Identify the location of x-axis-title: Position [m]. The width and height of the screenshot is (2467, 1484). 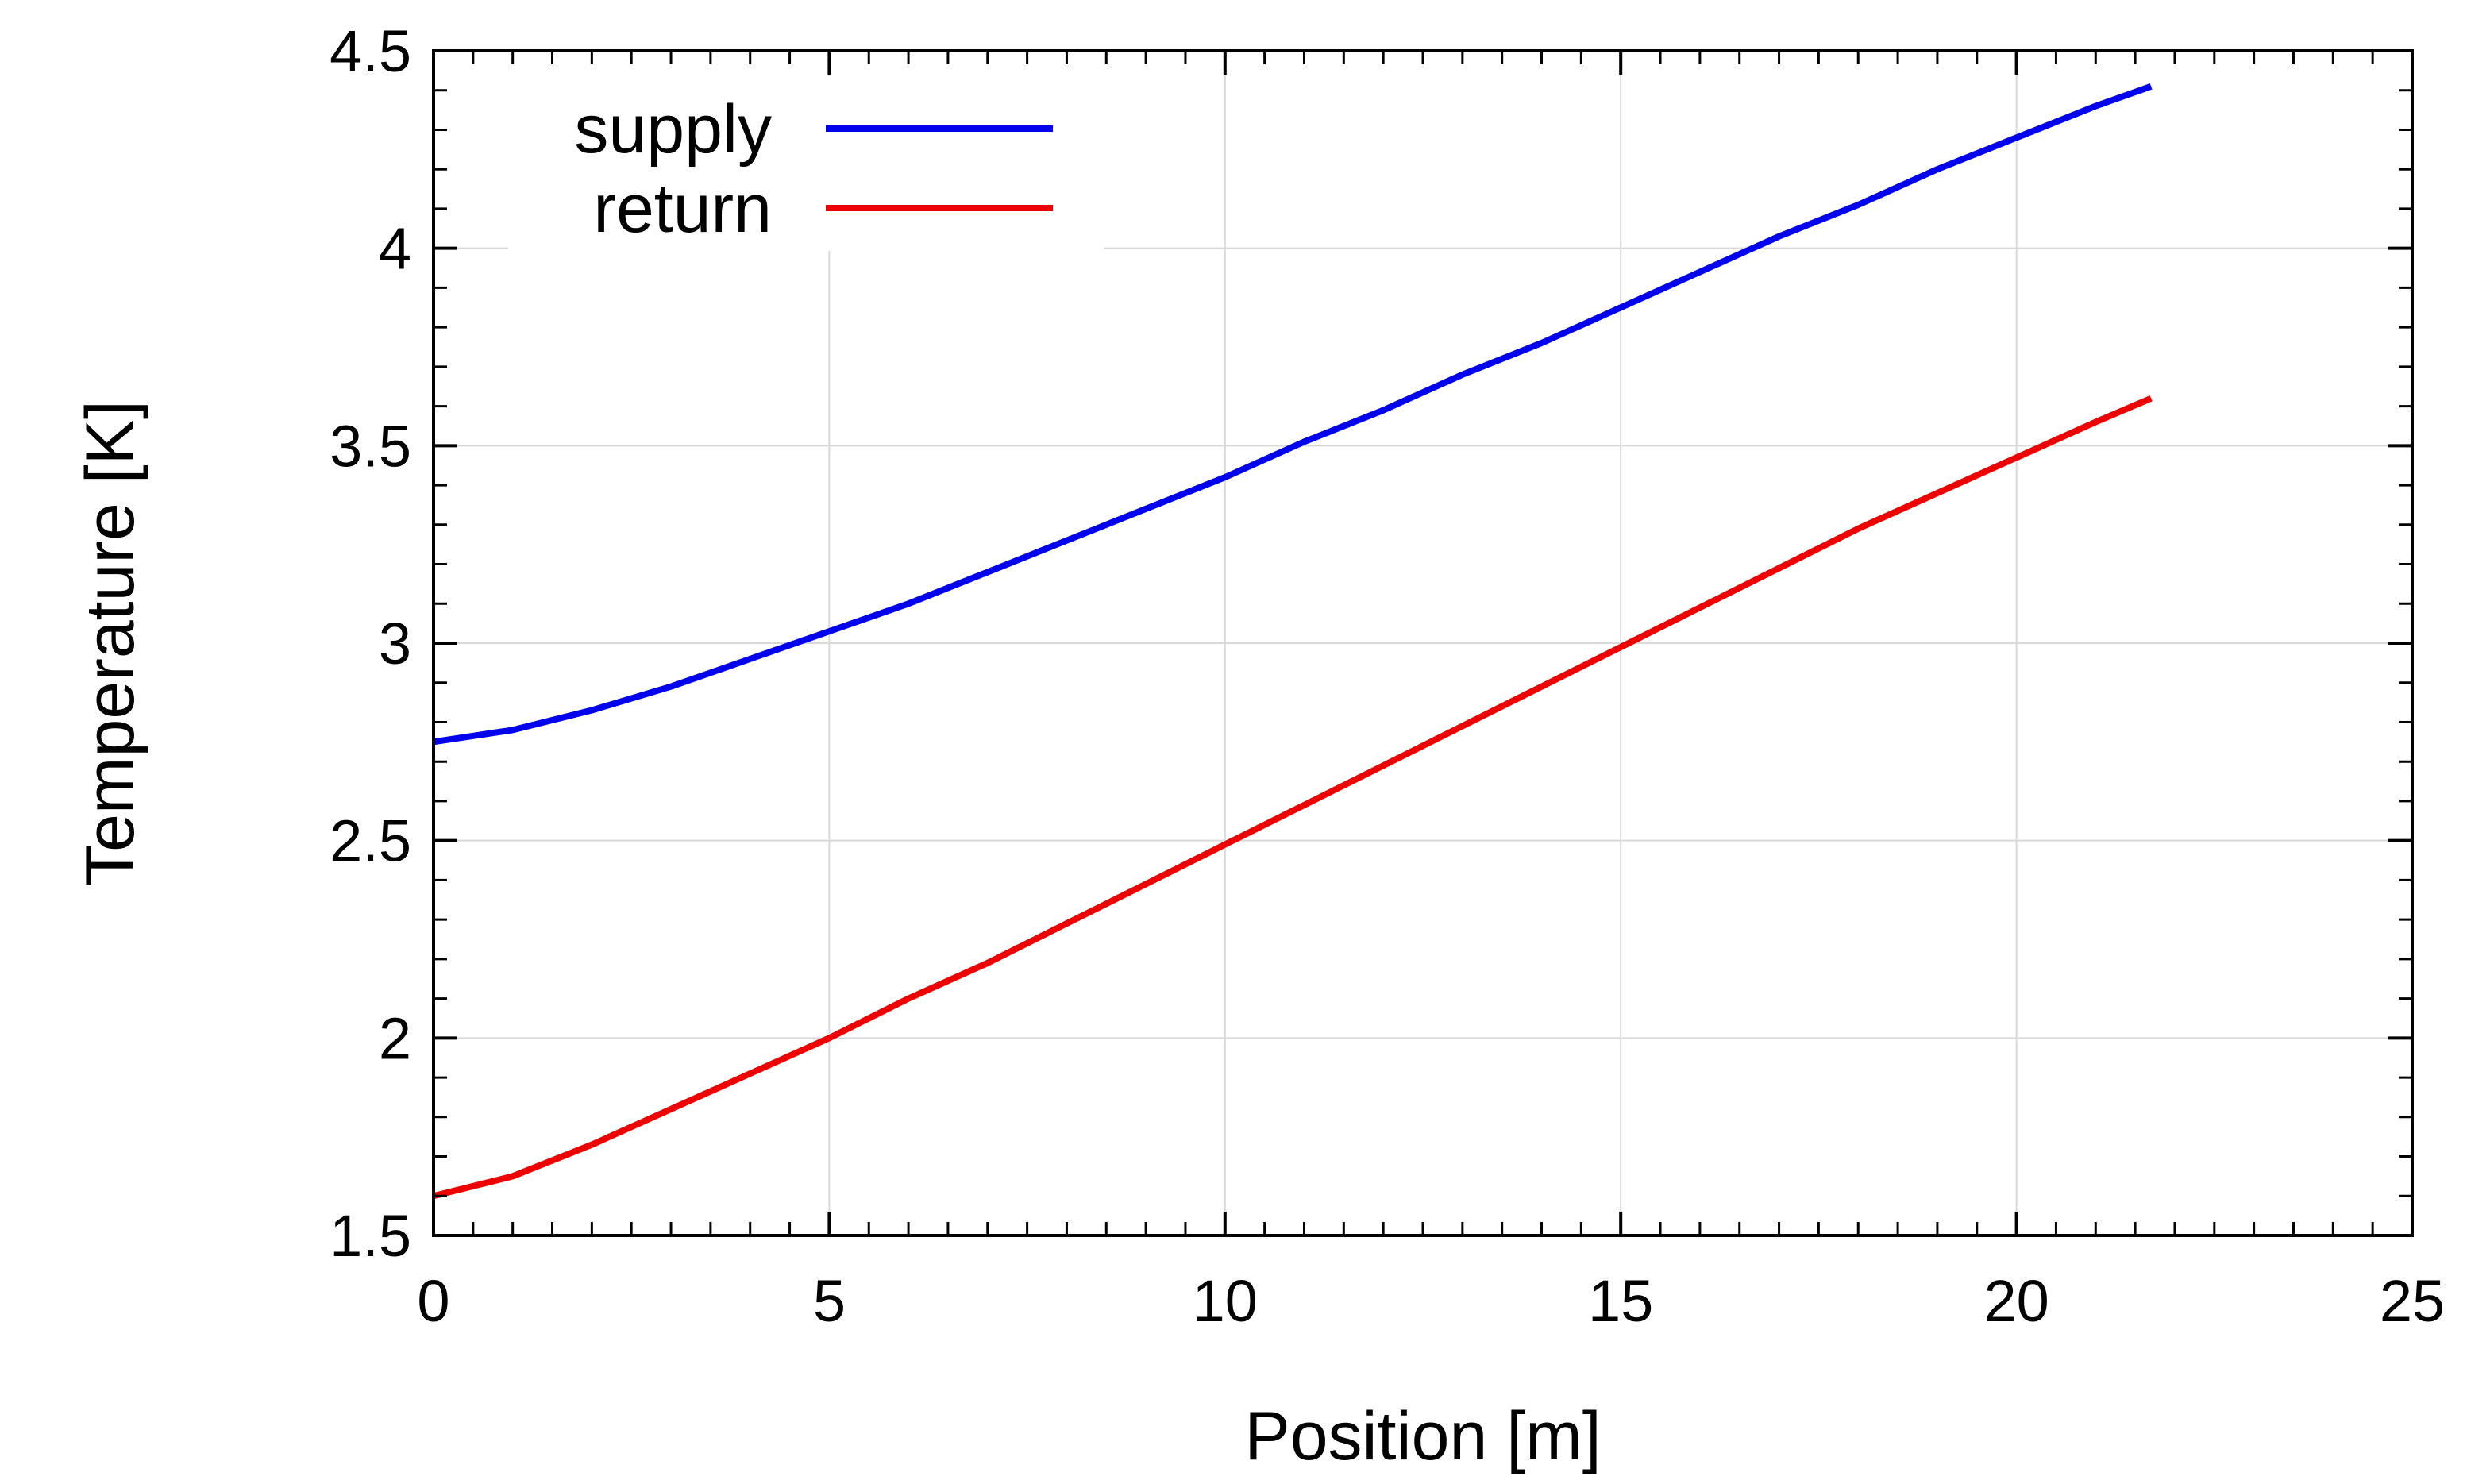
(1422, 1436).